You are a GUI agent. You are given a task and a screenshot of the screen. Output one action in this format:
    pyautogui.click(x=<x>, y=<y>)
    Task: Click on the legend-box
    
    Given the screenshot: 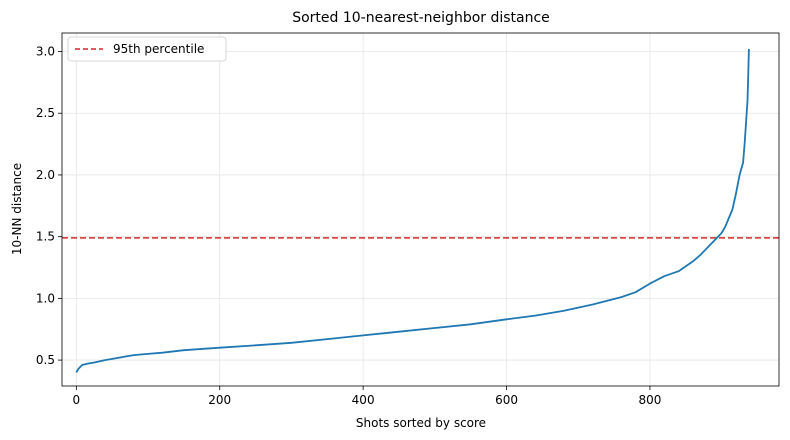 What is the action you would take?
    pyautogui.click(x=147, y=49)
    